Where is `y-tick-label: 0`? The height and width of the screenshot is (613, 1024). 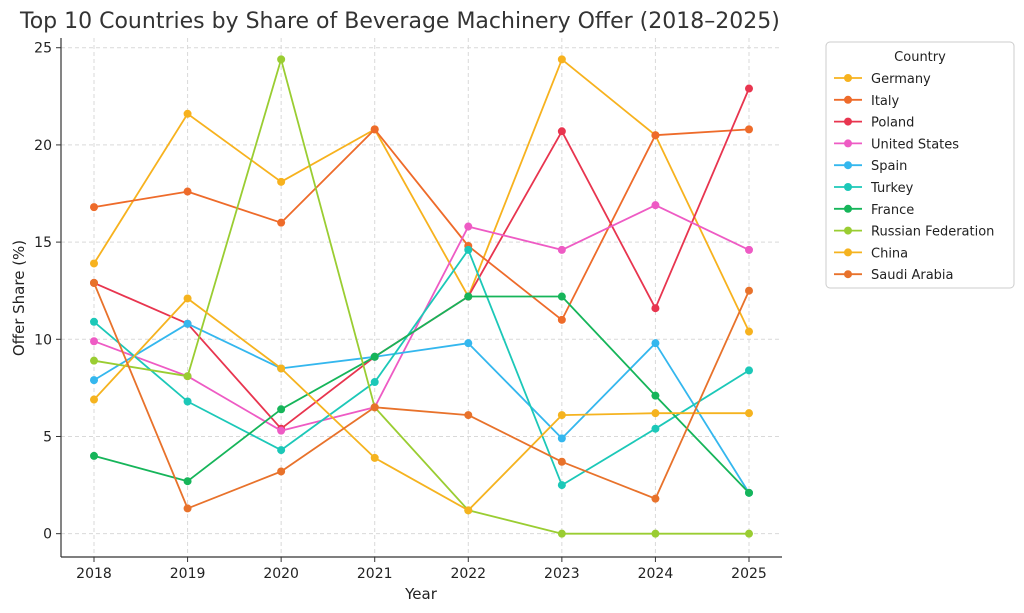
y-tick-label: 0 is located at coordinates (47, 535).